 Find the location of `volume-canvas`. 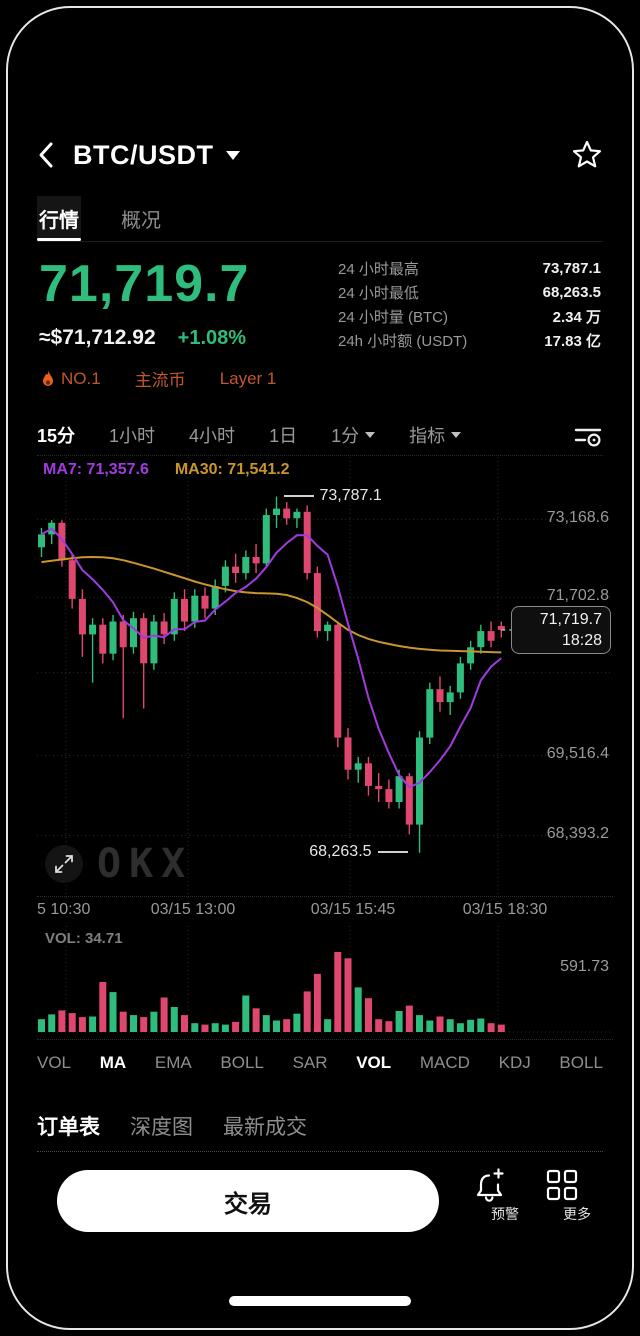

volume-canvas is located at coordinates (325, 982).